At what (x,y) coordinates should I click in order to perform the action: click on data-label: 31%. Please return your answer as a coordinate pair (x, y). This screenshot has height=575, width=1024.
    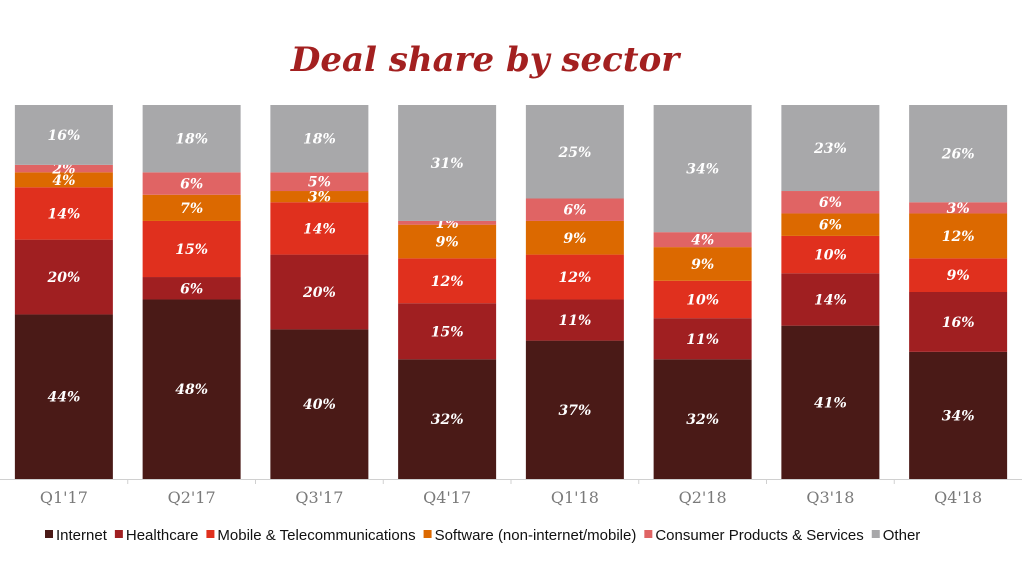
    Looking at the image, I should click on (447, 164).